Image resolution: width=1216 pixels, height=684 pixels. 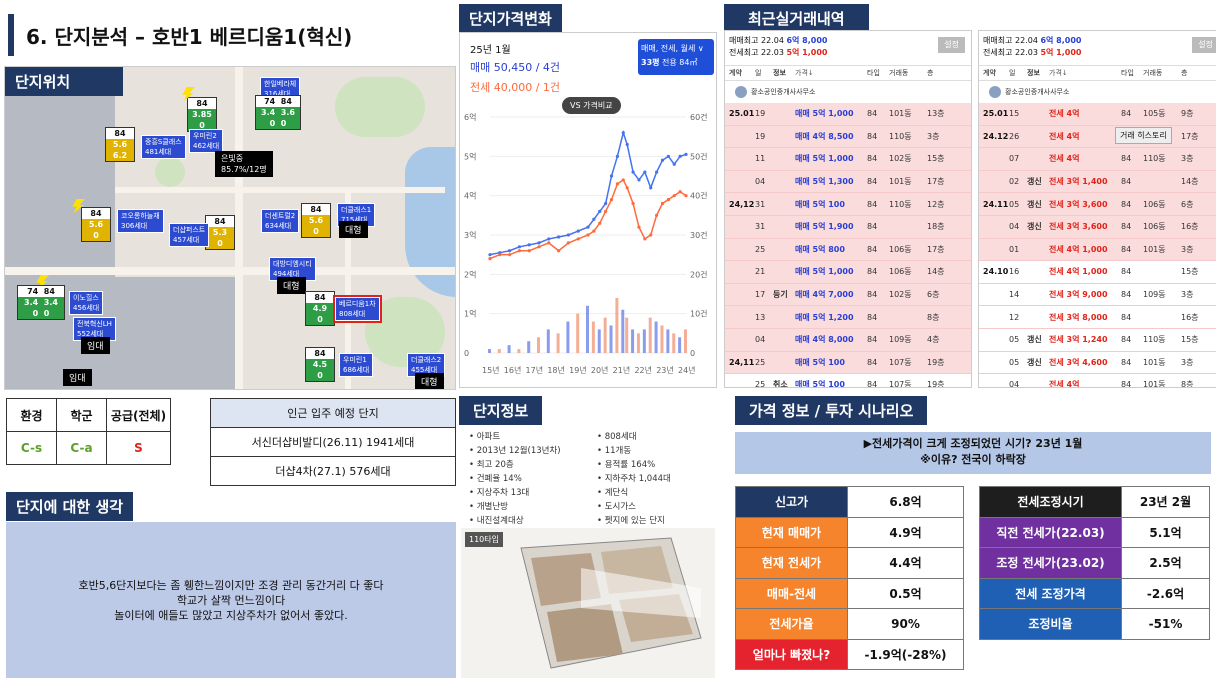 What do you see at coordinates (848, 381) in the screenshot?
I see `transaction-row: 25 취소 매매 5억 100 84 107동 19층` at bounding box center [848, 381].